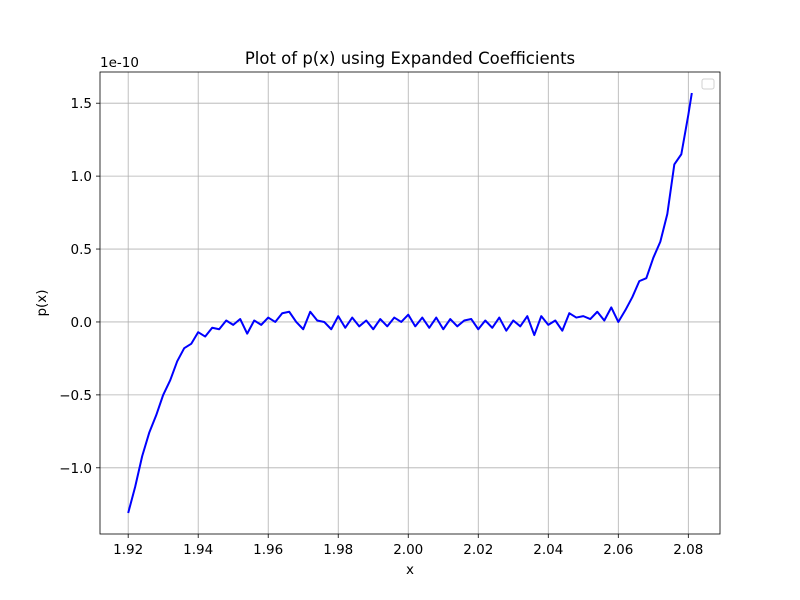 This screenshot has width=800, height=600. Describe the element at coordinates (128, 550) in the screenshot. I see `x-tick-label: 1.92` at that location.